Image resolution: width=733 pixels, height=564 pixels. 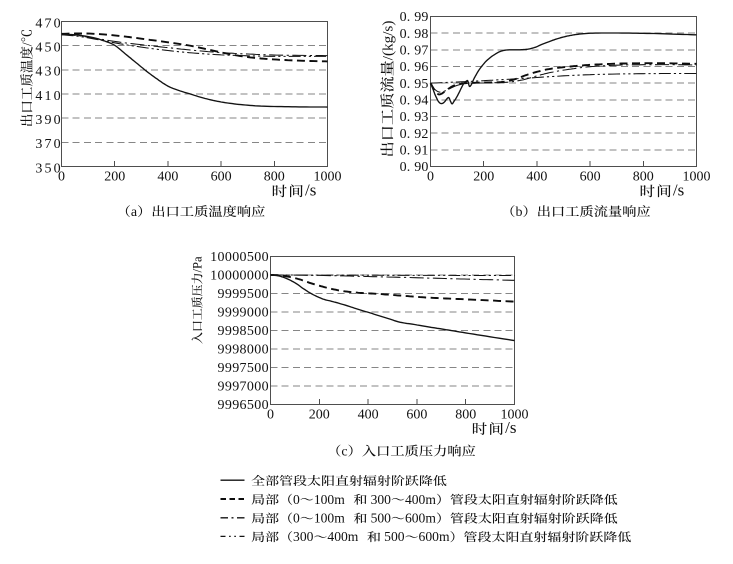 I want to click on svg-text: 9998500, so click(x=243, y=331).